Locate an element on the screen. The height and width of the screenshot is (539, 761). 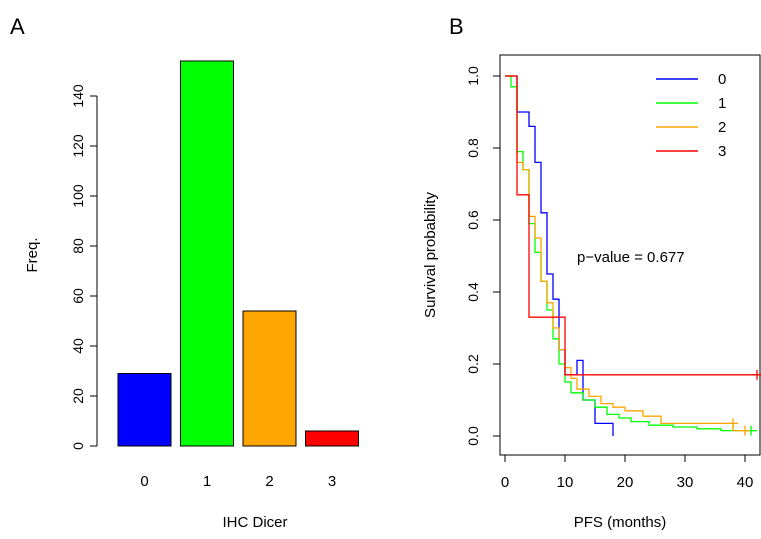
legend-label-0: 0 is located at coordinates (722, 79).